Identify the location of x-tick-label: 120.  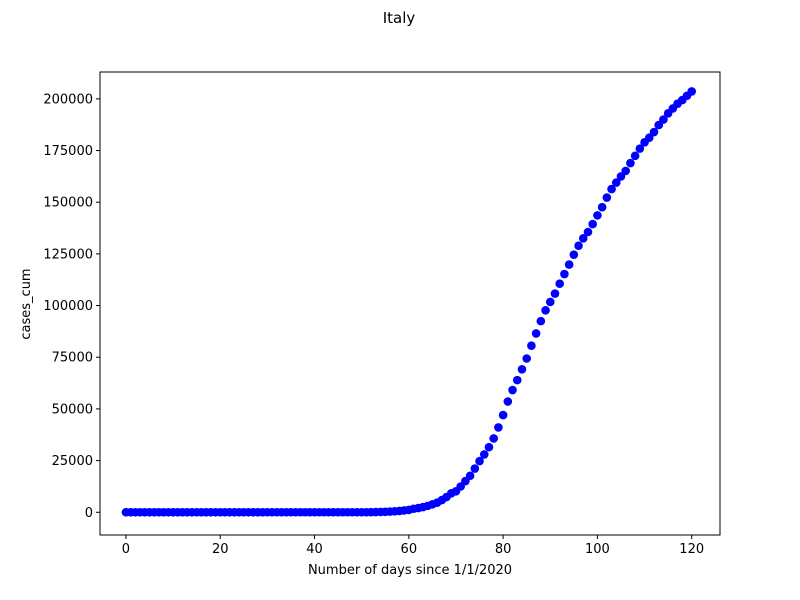
(691, 549).